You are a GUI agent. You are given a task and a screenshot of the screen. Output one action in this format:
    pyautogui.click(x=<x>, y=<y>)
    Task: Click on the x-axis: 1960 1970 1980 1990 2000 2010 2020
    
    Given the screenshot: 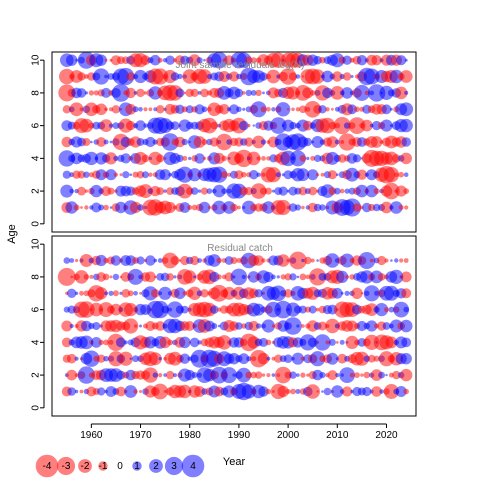 What is the action you would take?
    pyautogui.click(x=239, y=432)
    